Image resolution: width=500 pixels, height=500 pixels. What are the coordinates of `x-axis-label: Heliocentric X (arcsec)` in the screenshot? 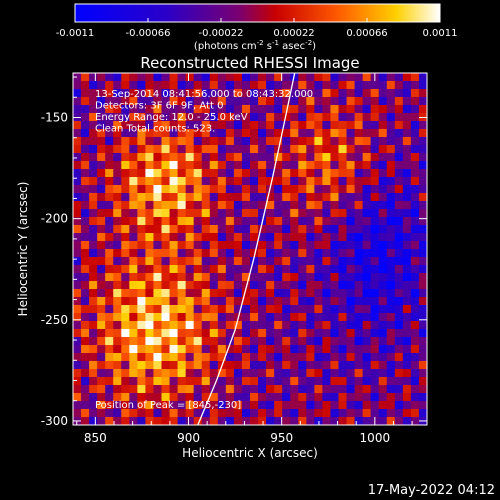 It's located at (250, 453).